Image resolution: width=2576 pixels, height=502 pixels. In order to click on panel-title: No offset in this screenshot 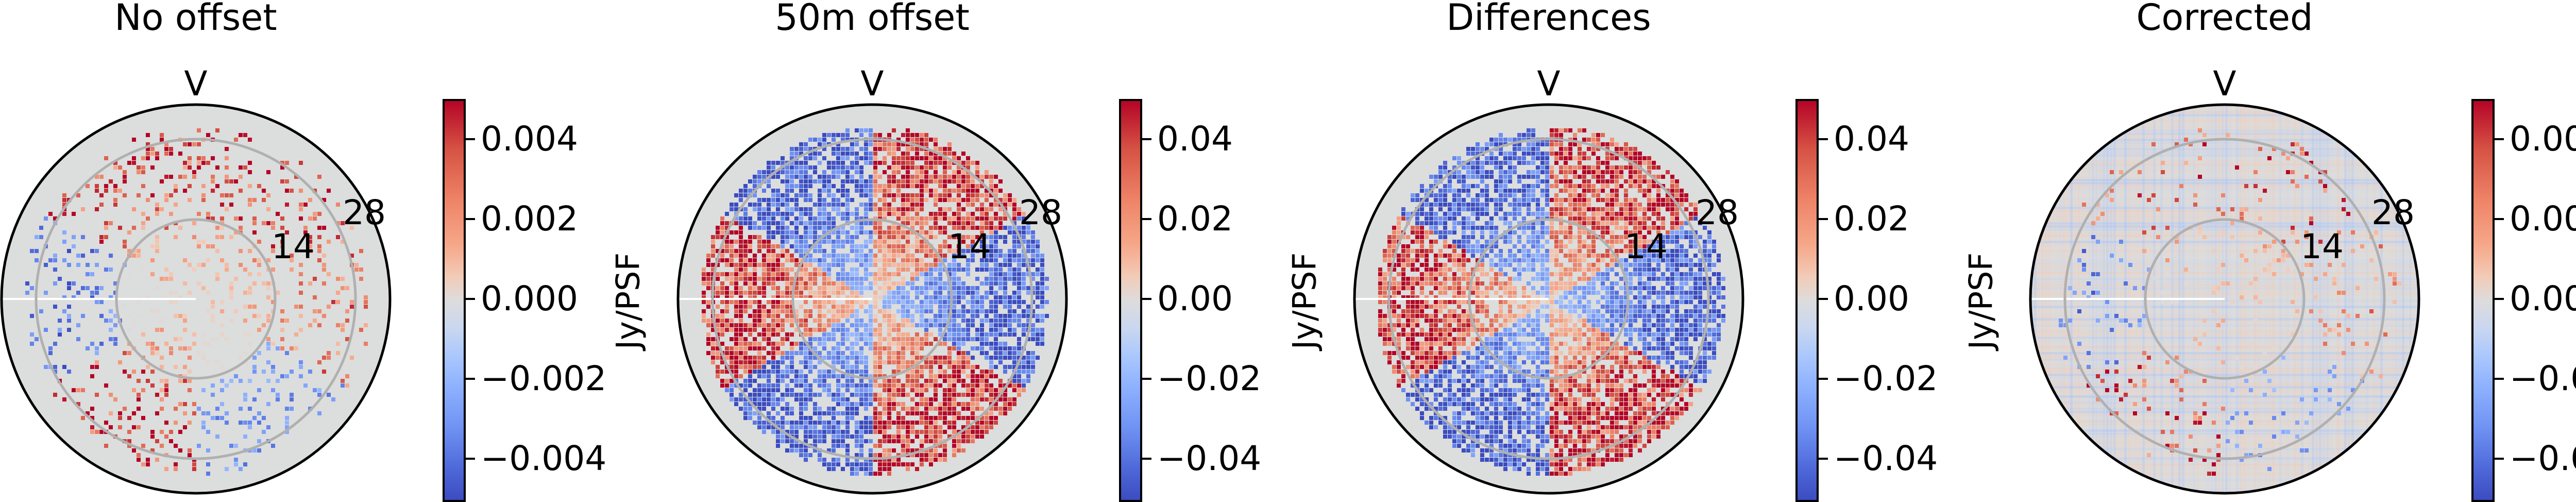, I will do `click(195, 19)`.